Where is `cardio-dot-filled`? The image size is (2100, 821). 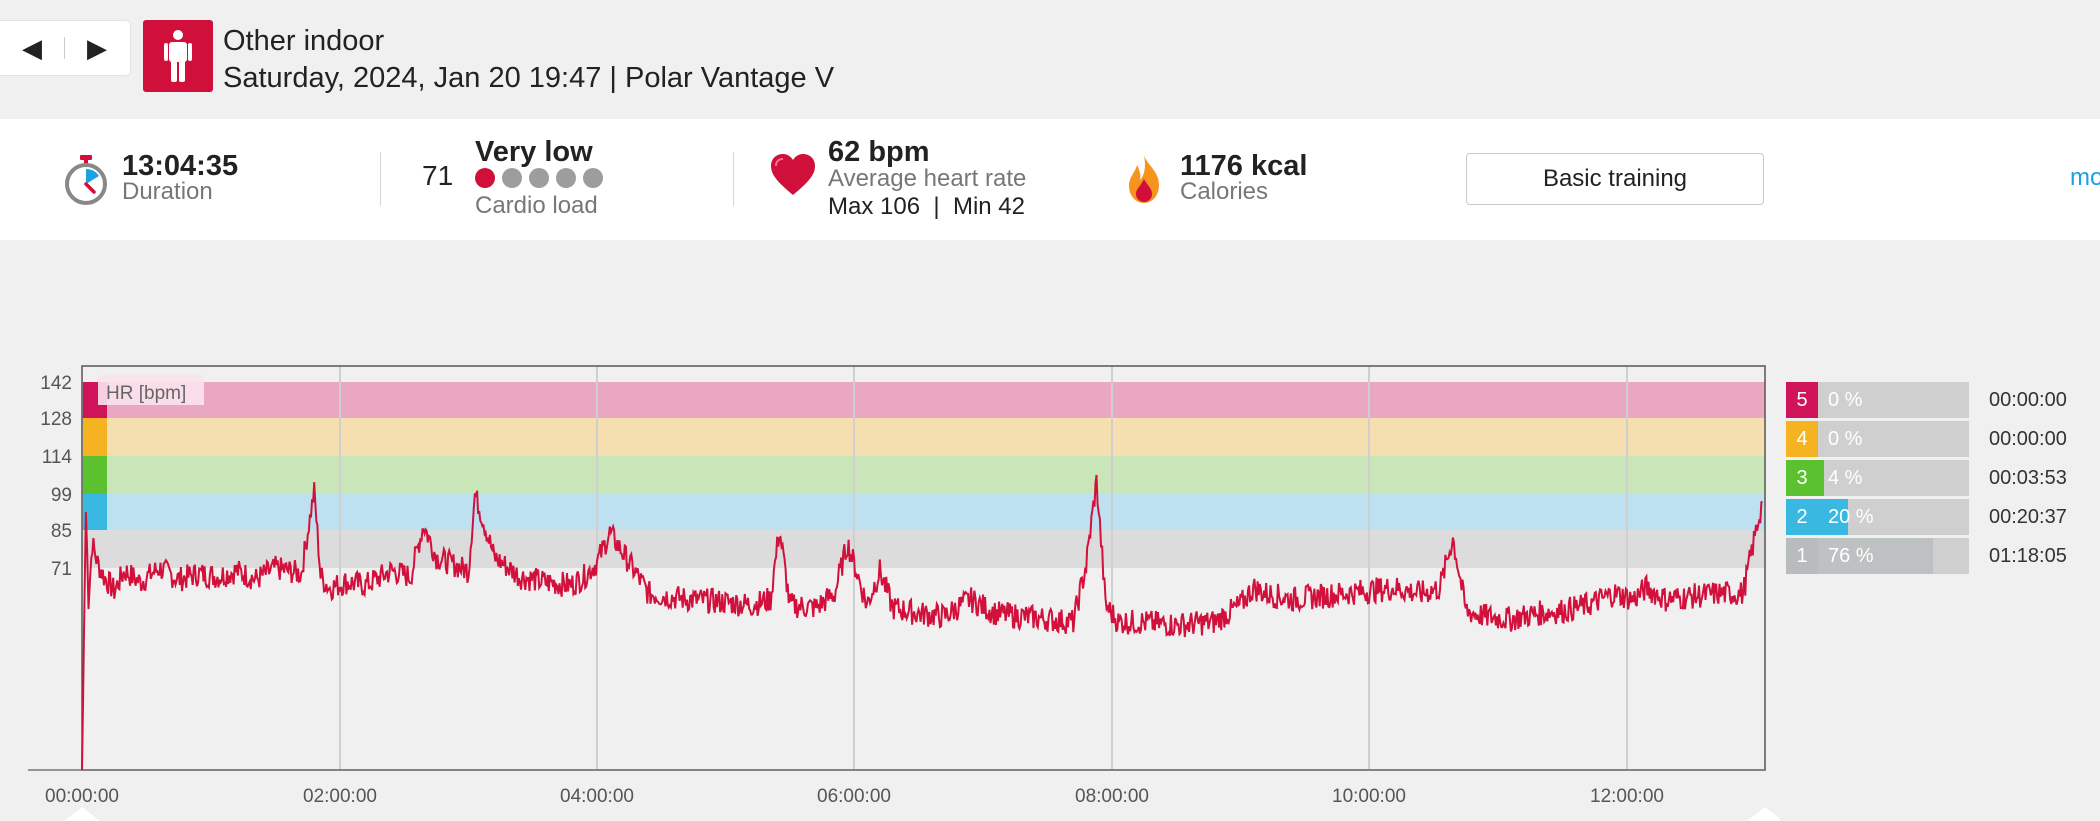
cardio-dot-filled is located at coordinates (485, 178).